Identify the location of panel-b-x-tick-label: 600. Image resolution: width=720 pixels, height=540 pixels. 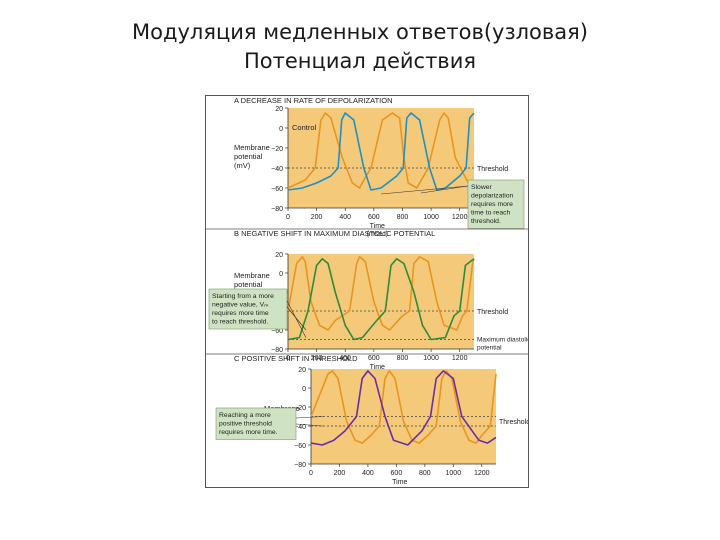
(374, 358).